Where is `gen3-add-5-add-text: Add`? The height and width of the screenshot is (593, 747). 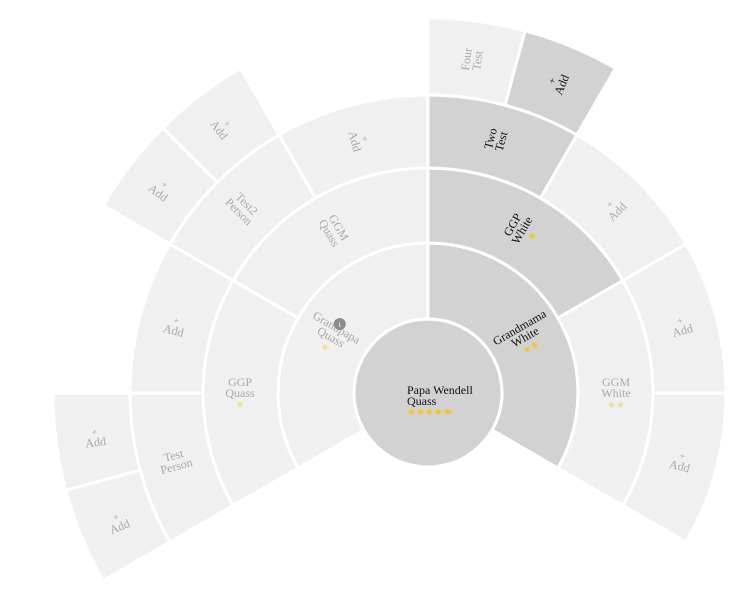
gen3-add-5-add-text: Add is located at coordinates (680, 466).